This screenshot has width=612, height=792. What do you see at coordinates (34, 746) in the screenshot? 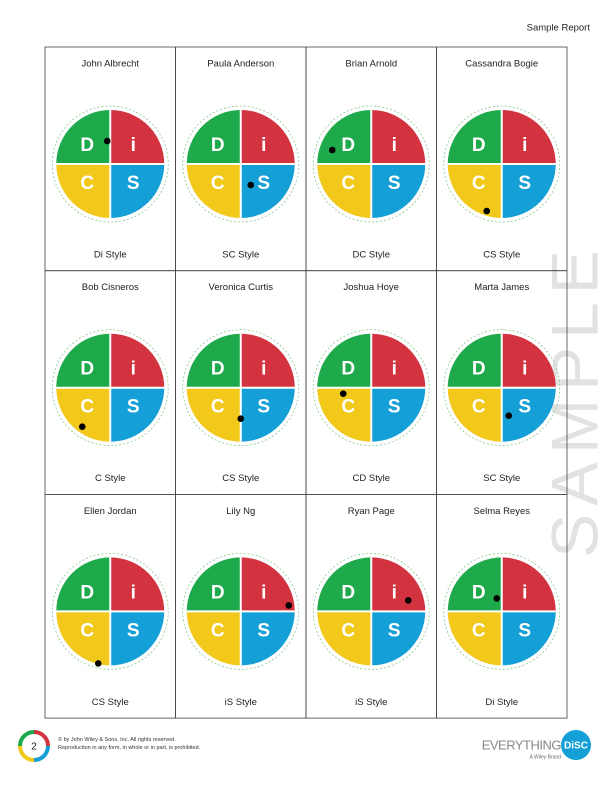
I see `footer-icon` at bounding box center [34, 746].